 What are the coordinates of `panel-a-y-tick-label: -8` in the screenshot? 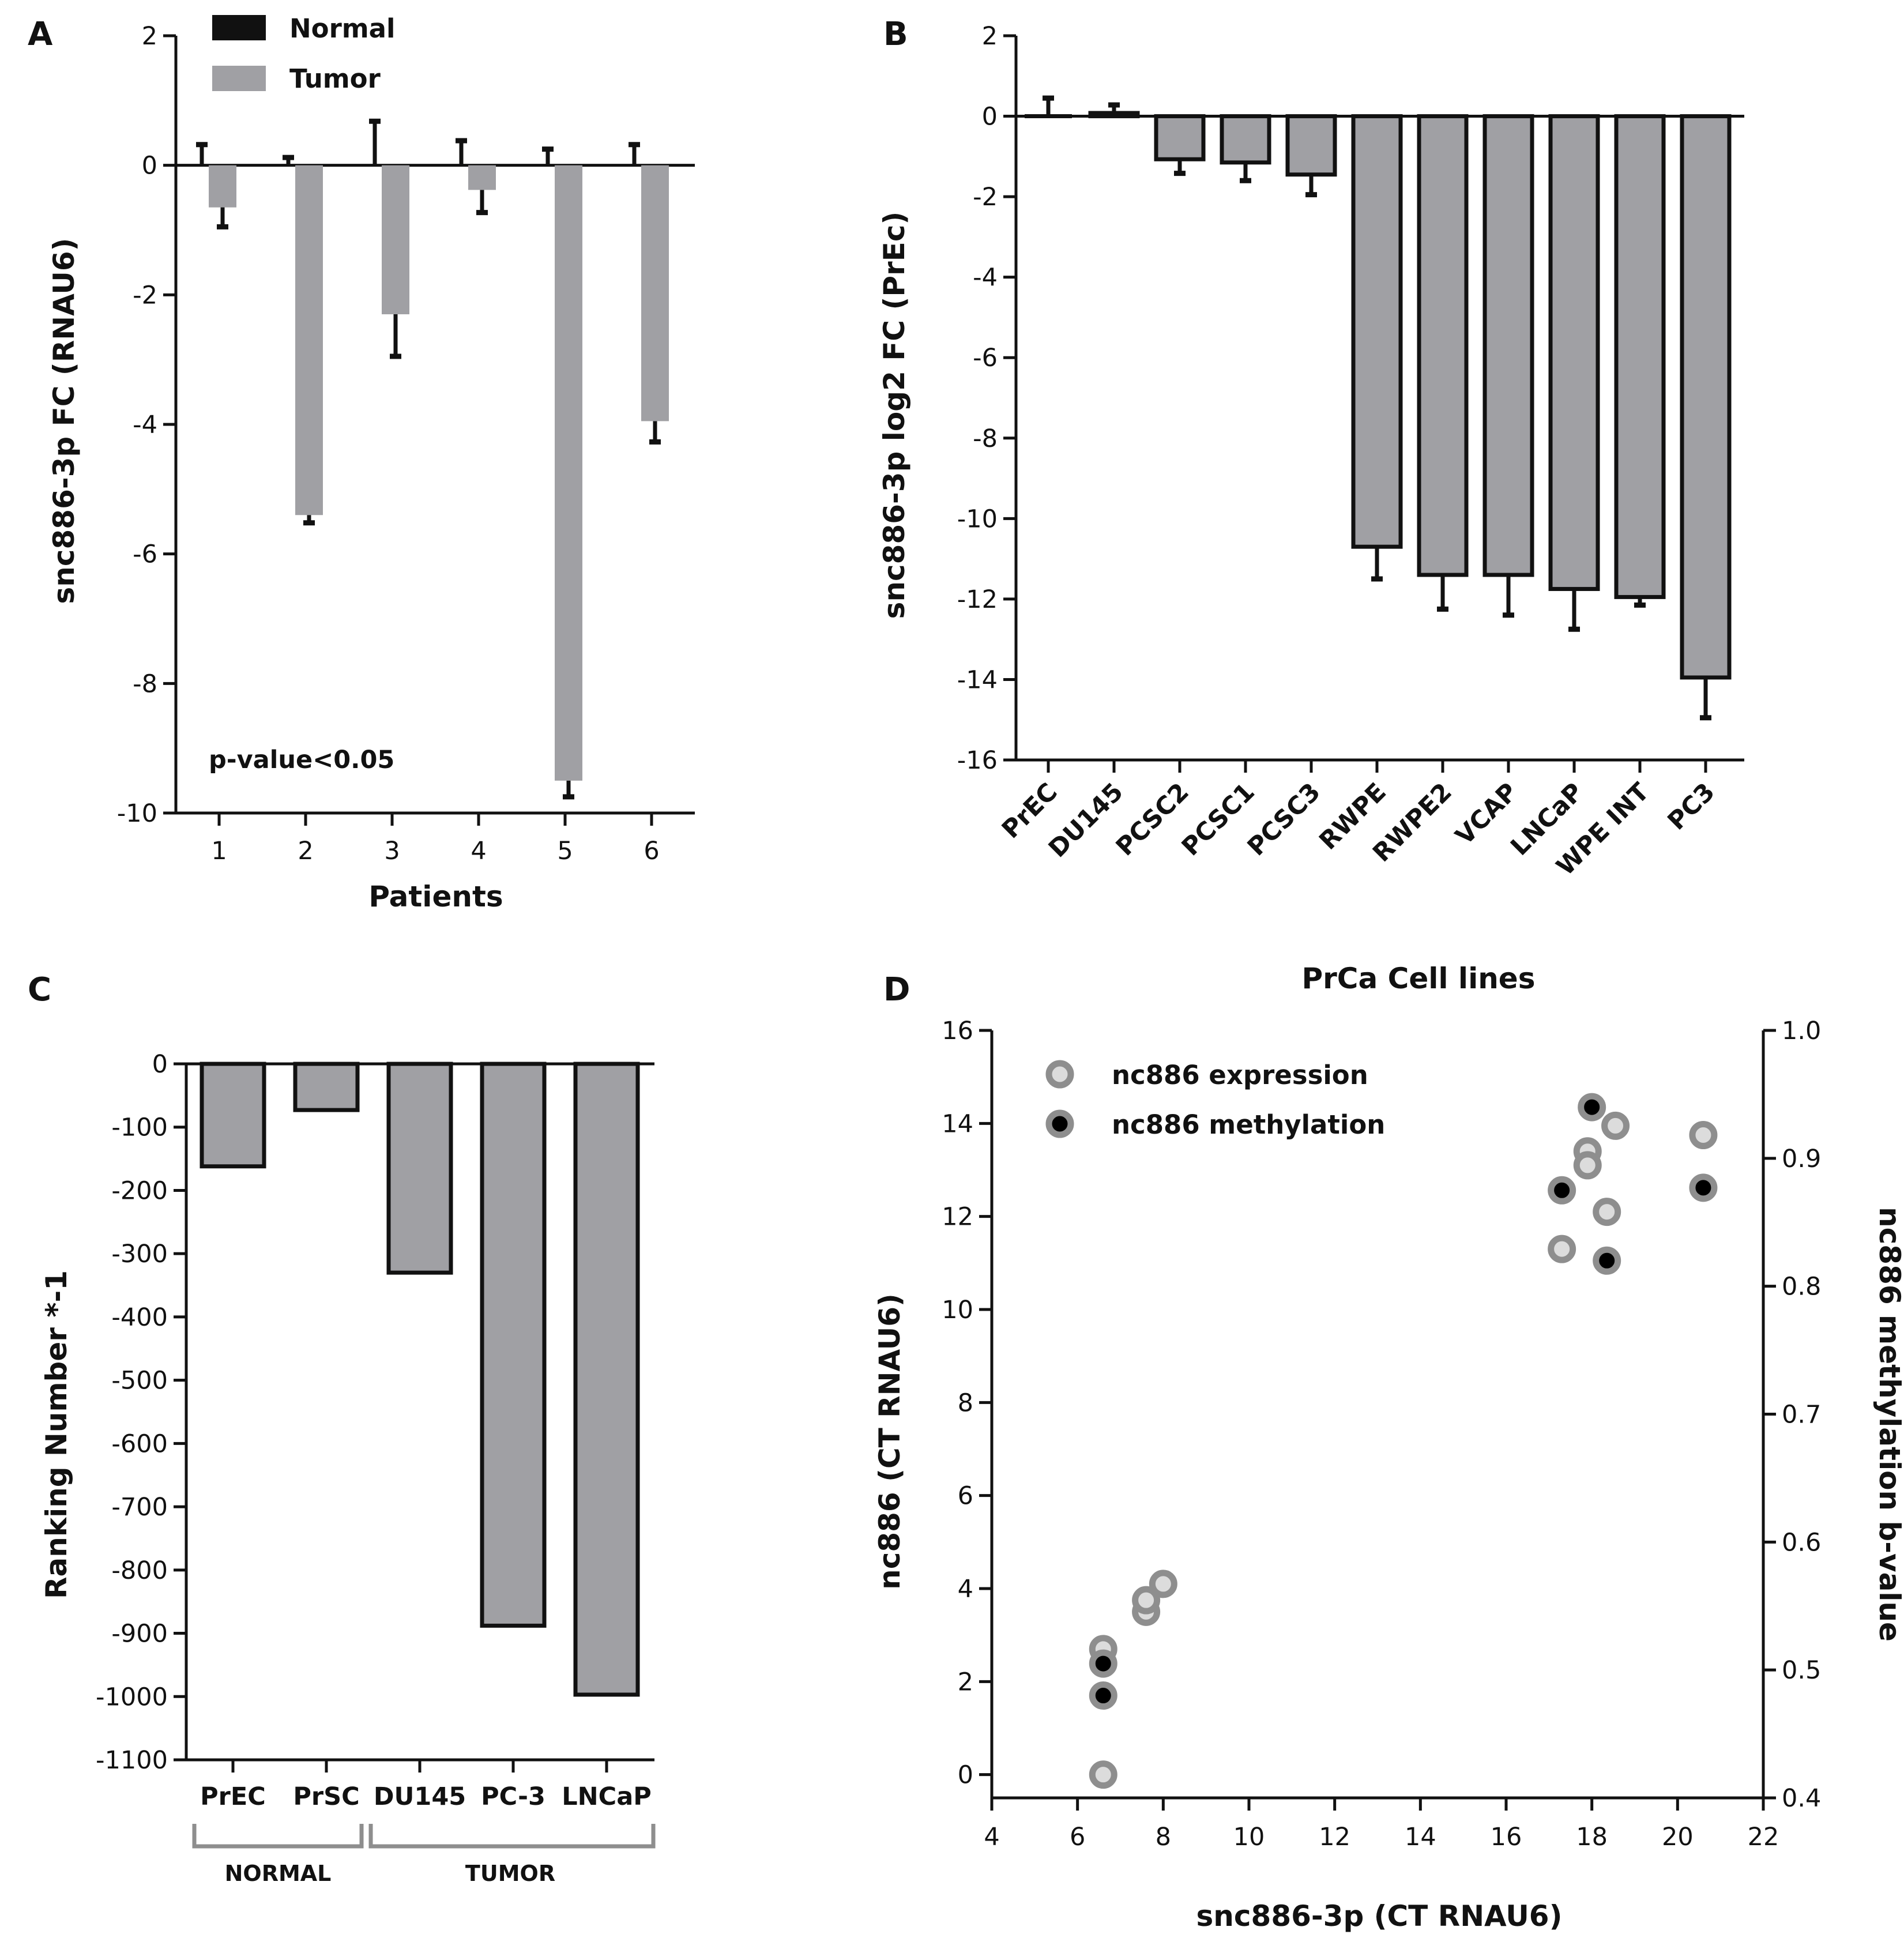 It's located at (145, 683).